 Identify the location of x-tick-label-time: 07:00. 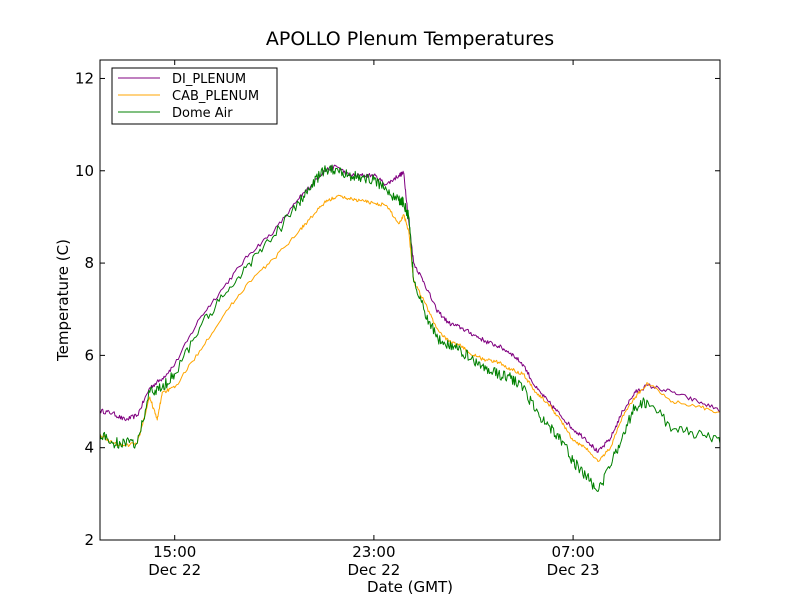
(572, 552).